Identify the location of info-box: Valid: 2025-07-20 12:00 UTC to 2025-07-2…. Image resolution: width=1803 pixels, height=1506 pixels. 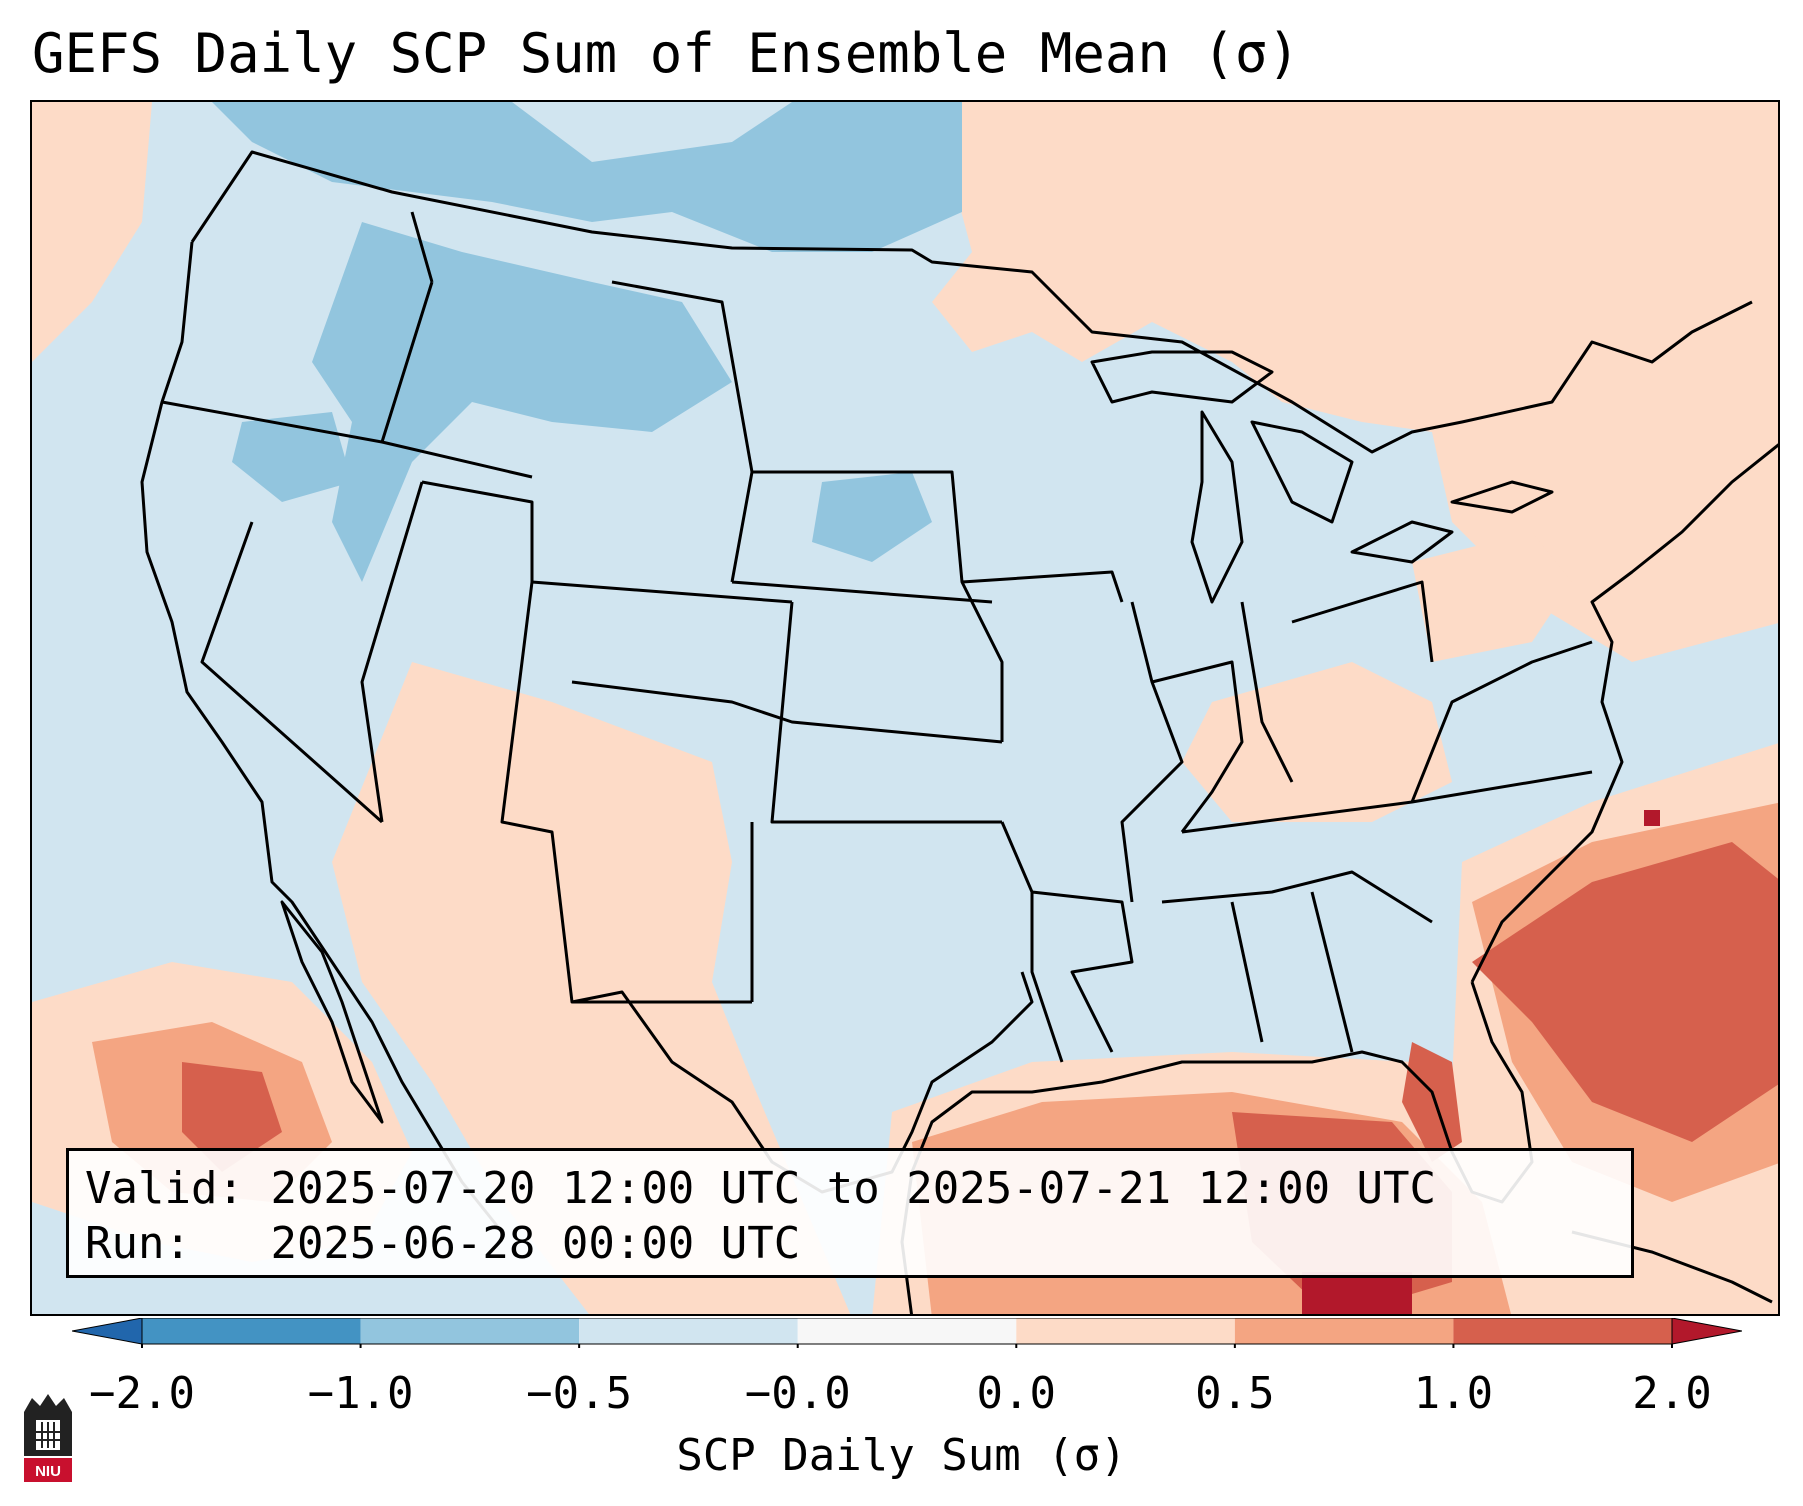
(850, 1213).